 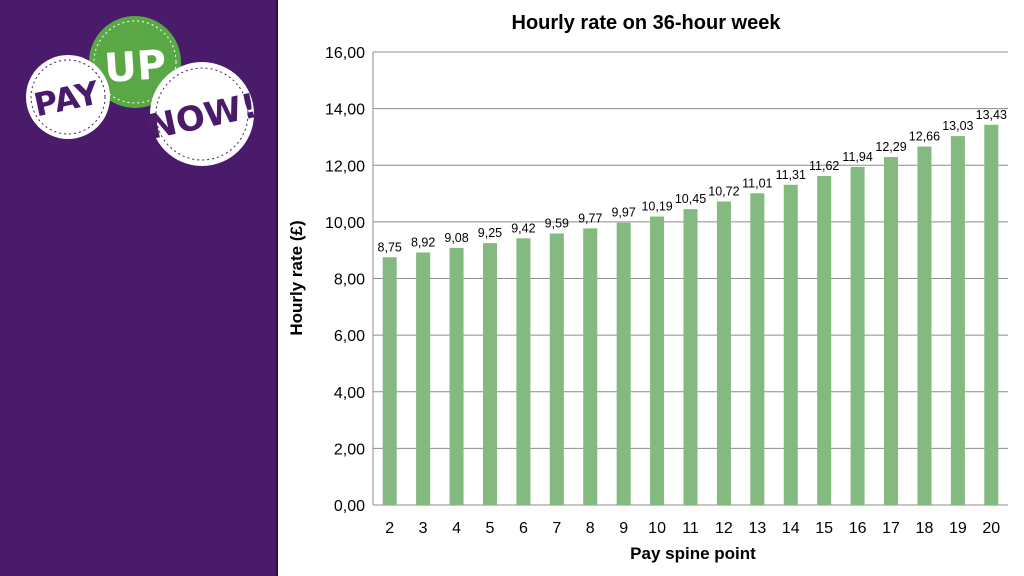 I want to click on logo-badge-up, so click(x=135, y=62).